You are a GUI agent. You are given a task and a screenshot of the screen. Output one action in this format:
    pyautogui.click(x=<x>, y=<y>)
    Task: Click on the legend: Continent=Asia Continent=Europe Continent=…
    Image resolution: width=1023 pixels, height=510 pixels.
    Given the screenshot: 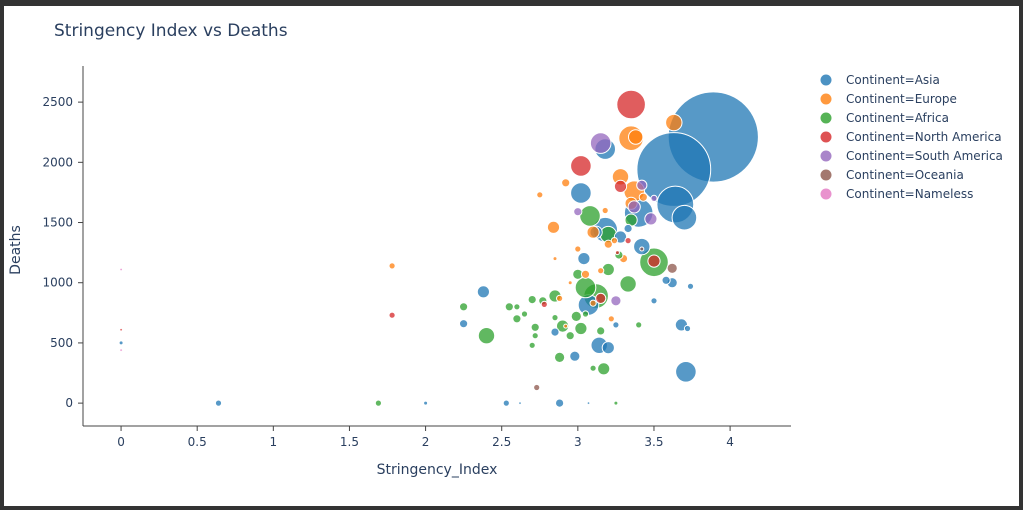 What is the action you would take?
    pyautogui.click(x=911, y=137)
    